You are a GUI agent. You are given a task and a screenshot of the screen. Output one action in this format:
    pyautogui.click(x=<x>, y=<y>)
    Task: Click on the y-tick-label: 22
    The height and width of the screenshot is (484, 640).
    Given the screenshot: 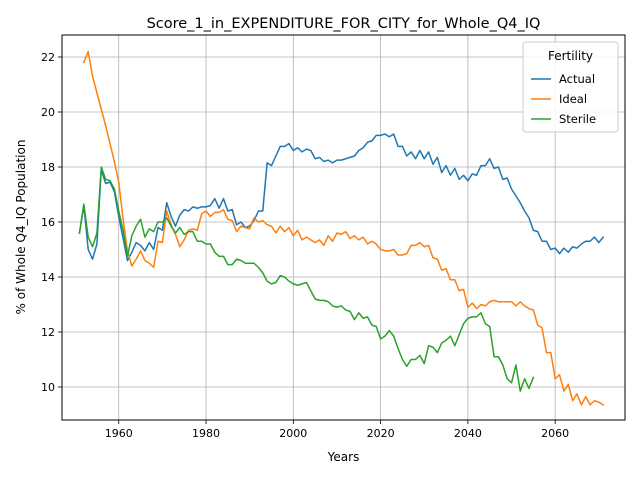 What is the action you would take?
    pyautogui.click(x=48, y=57)
    